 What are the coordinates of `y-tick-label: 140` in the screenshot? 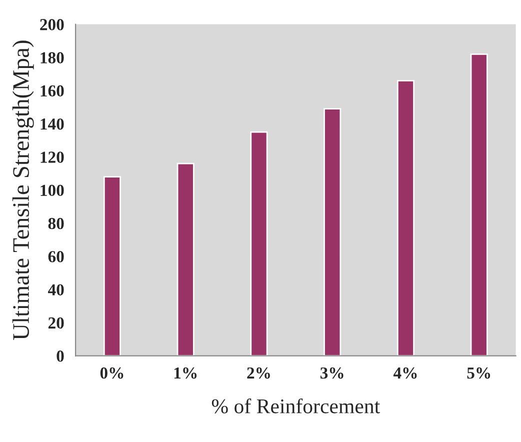 It's located at (52, 124).